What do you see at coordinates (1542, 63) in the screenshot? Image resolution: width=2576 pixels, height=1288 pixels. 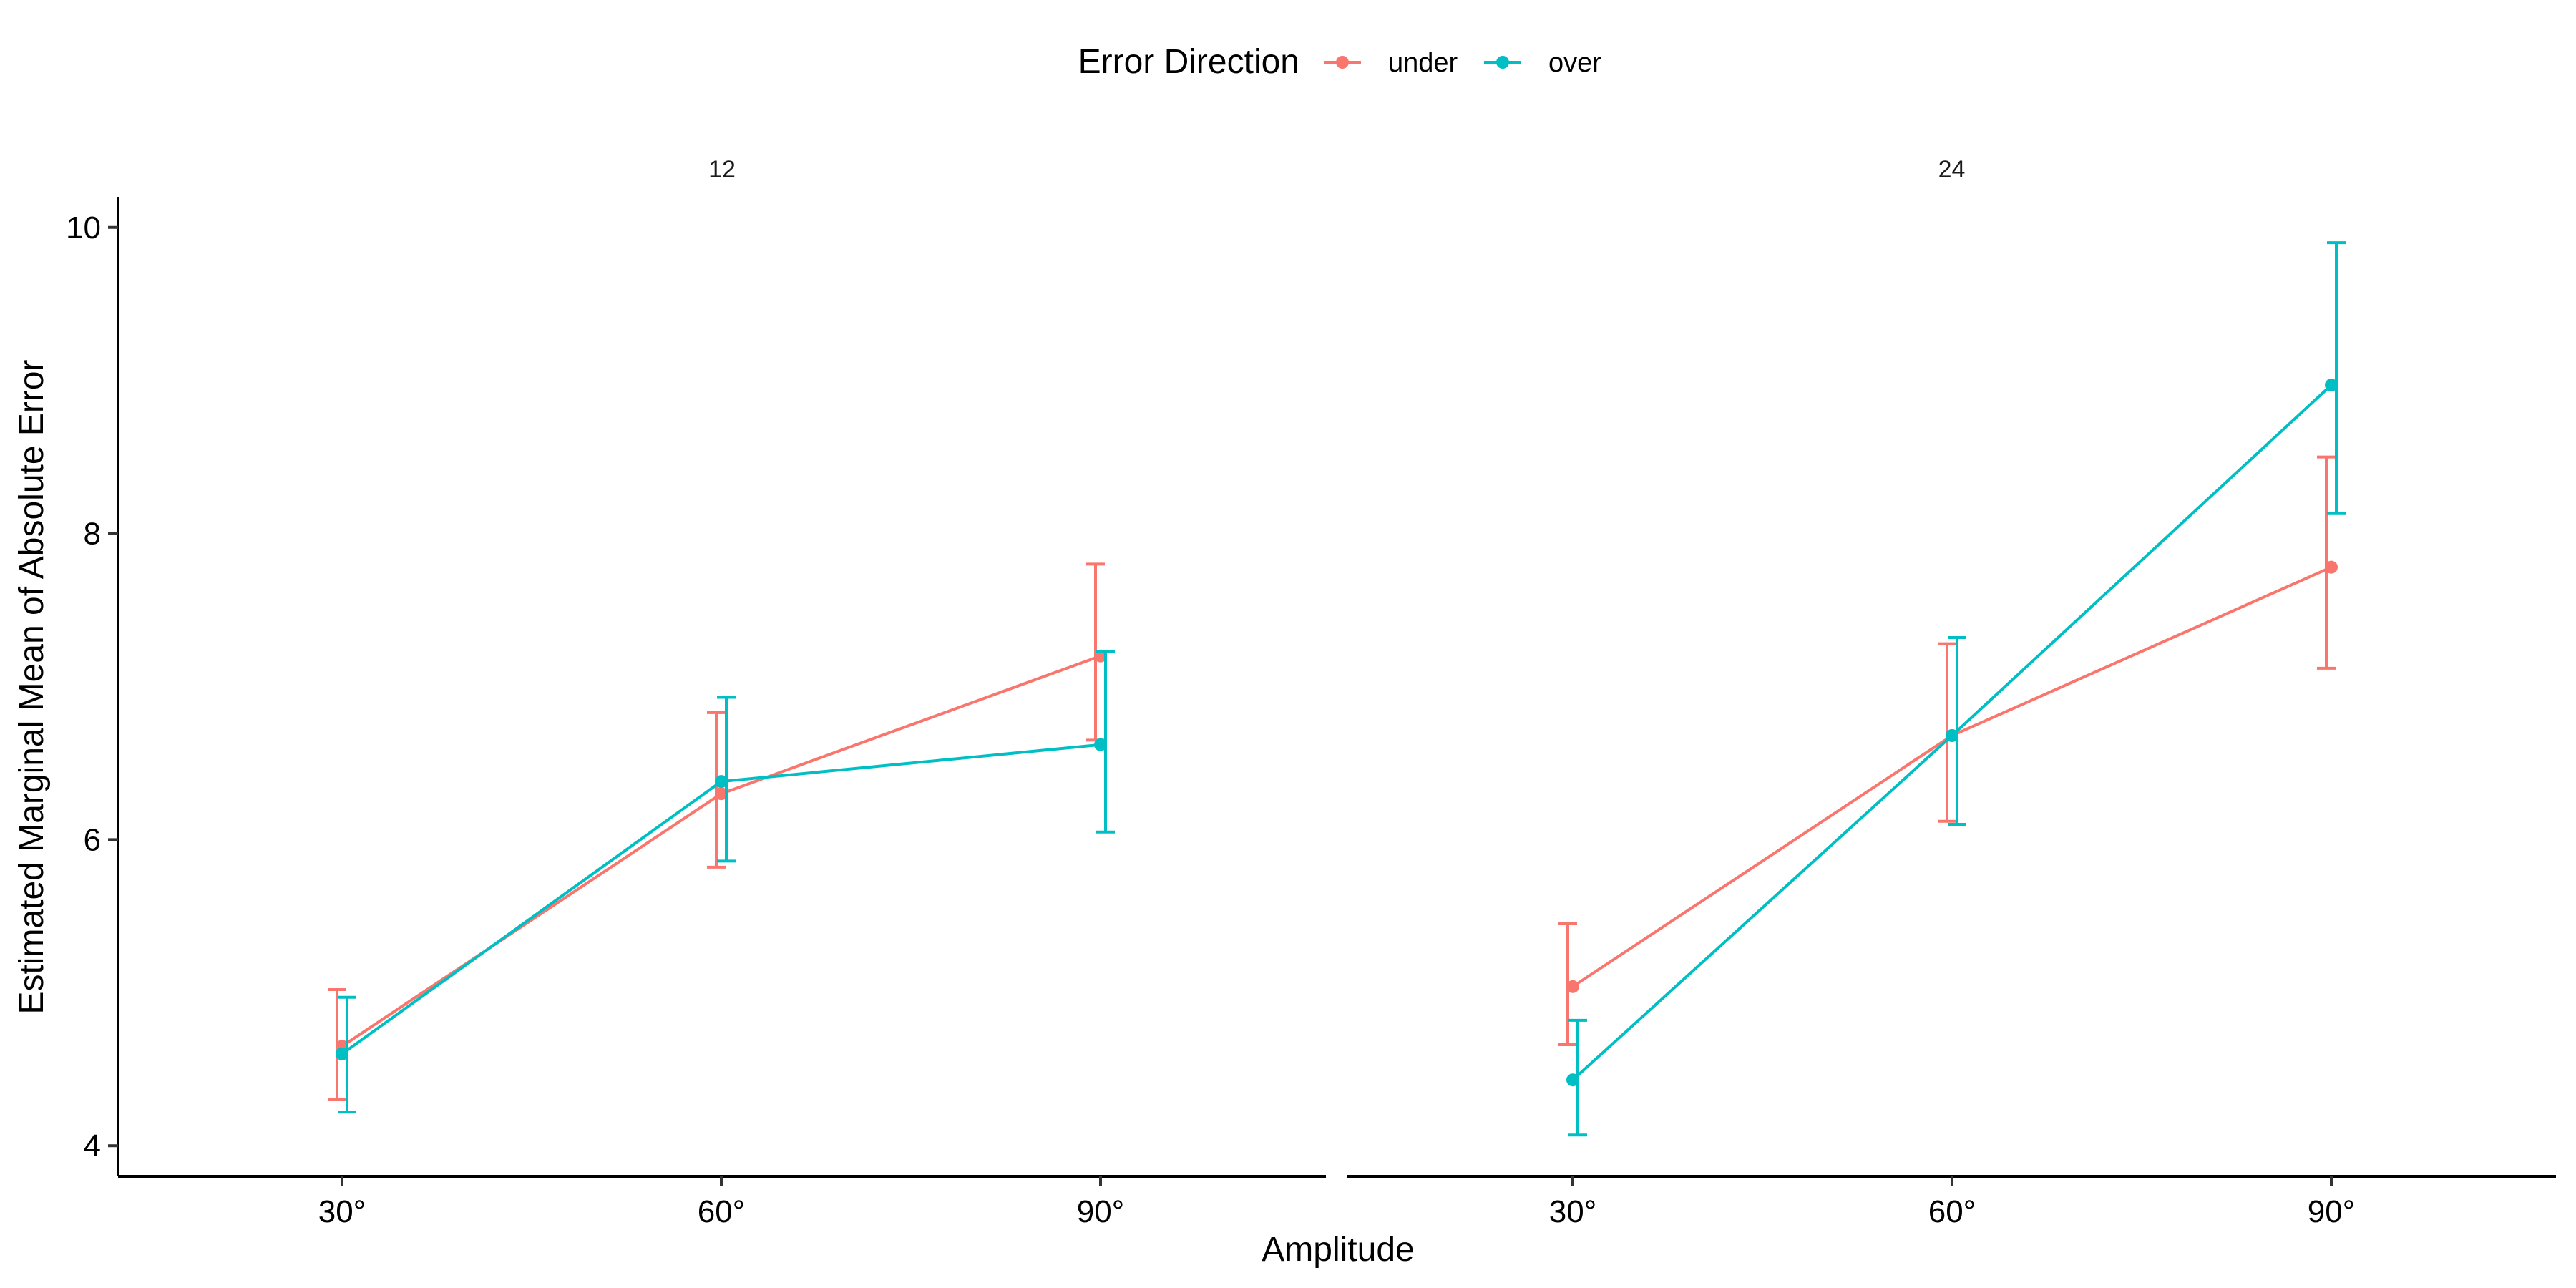 I see `legend-item-over: over` at bounding box center [1542, 63].